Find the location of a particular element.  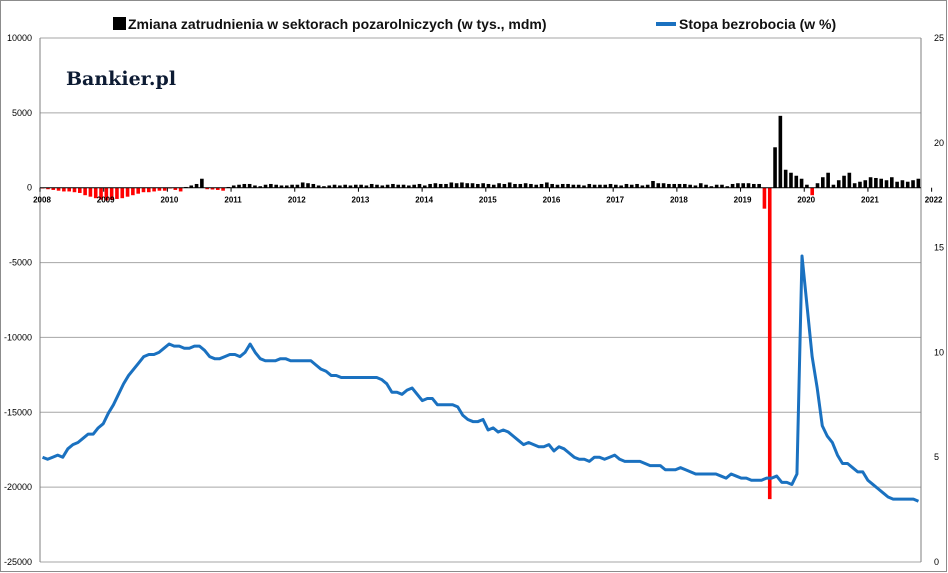

x-tick-label: 2009 is located at coordinates (106, 200).